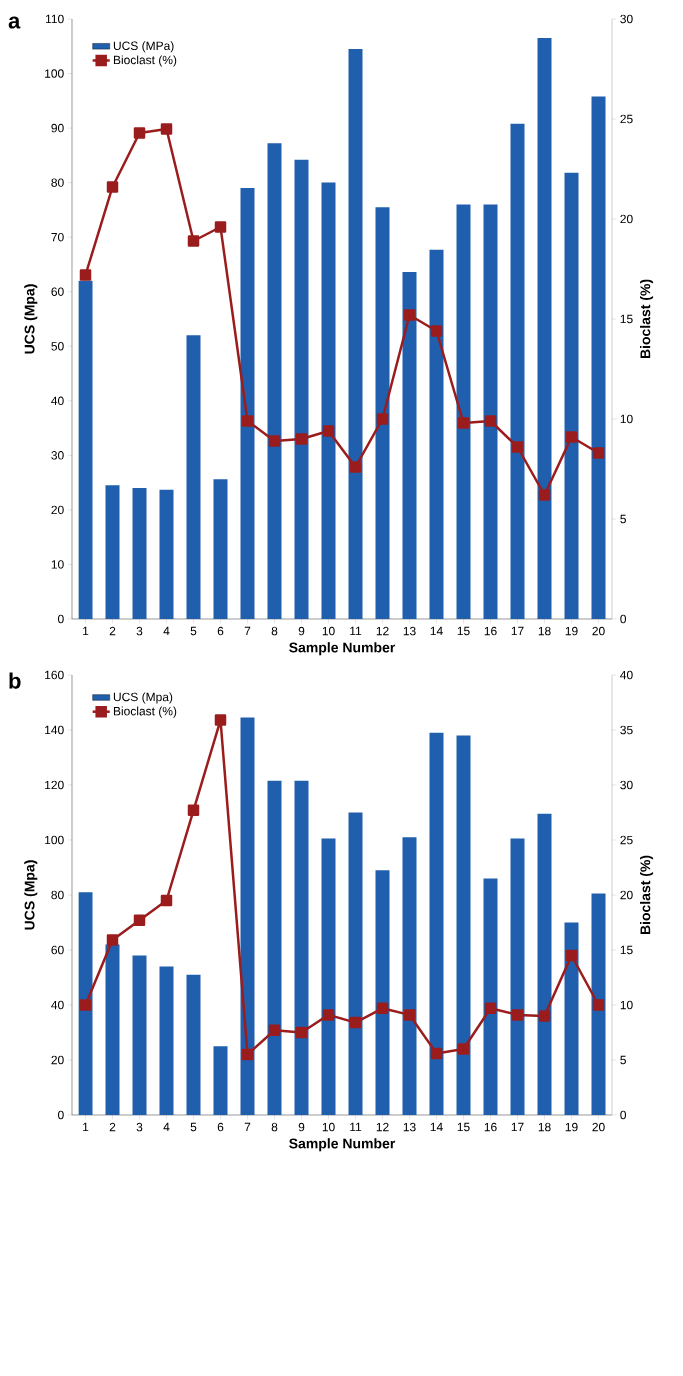 The width and height of the screenshot is (683, 1376). Describe the element at coordinates (626, 319) in the screenshot. I see `y2-tick-label: 15` at that location.